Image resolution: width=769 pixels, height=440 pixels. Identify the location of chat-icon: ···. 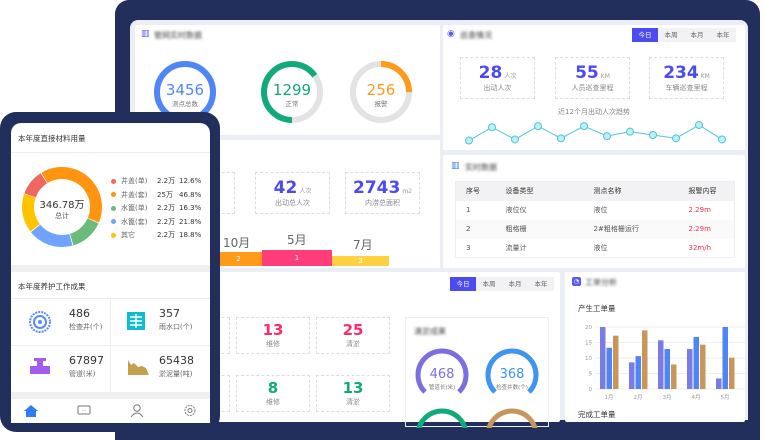
(84, 411).